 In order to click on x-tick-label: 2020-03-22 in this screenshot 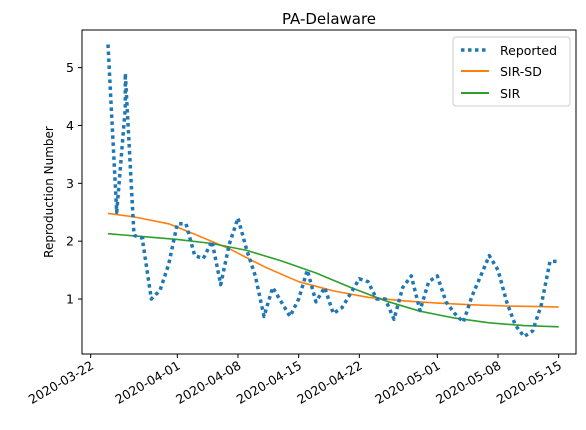, I will do `click(61, 382)`.